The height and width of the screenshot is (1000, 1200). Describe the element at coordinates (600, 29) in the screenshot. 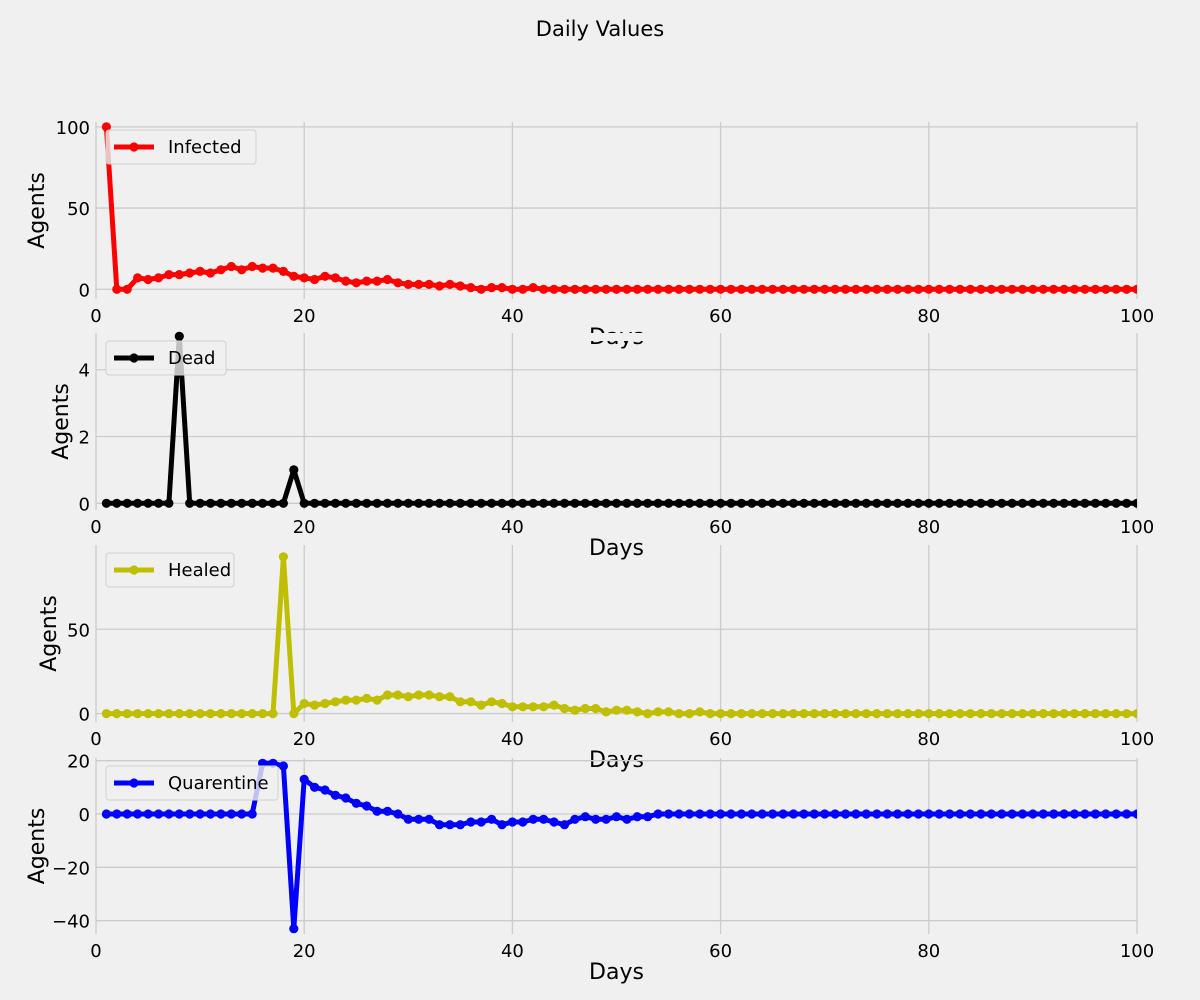

I see `figure-suptitle: Daily Values` at that location.